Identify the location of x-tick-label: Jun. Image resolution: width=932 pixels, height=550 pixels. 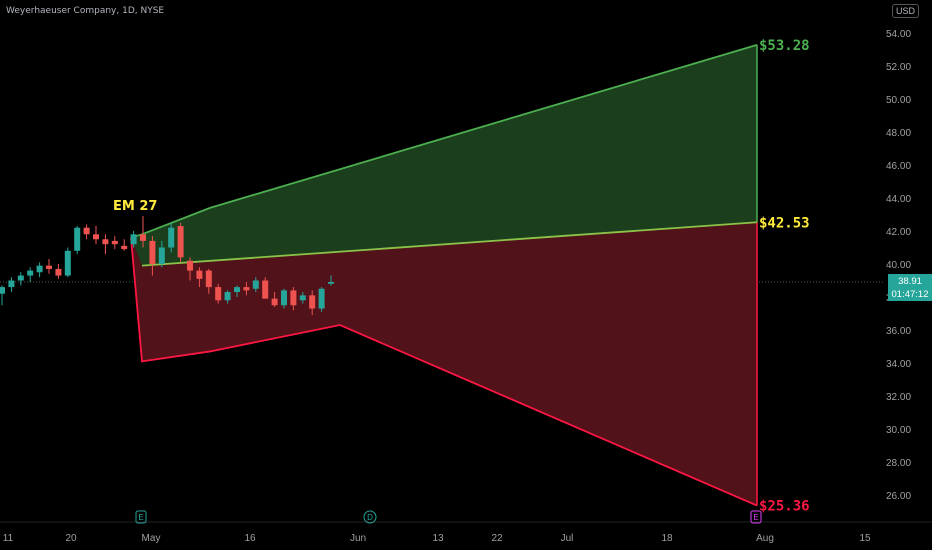
(358, 538).